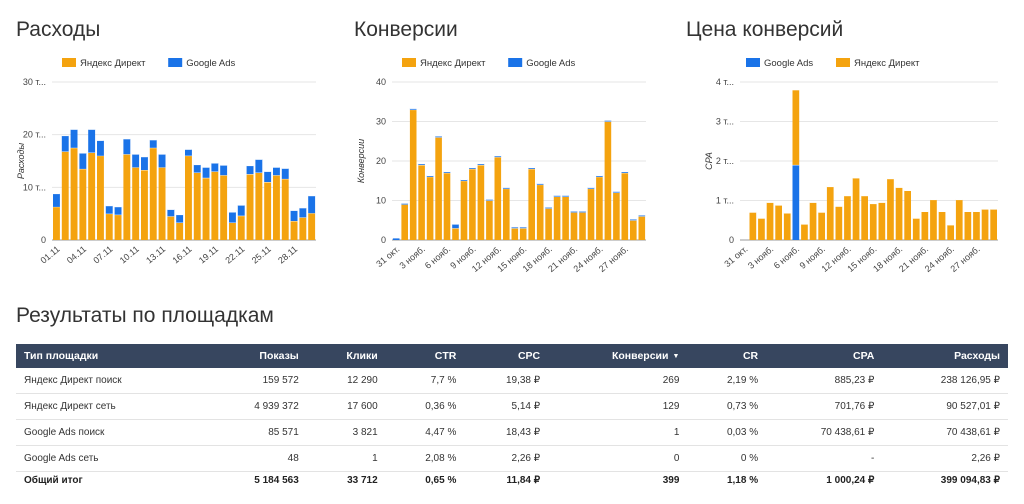 Image resolution: width=1024 pixels, height=504 pixels. I want to click on col-header-clicks: Клики, so click(346, 356).